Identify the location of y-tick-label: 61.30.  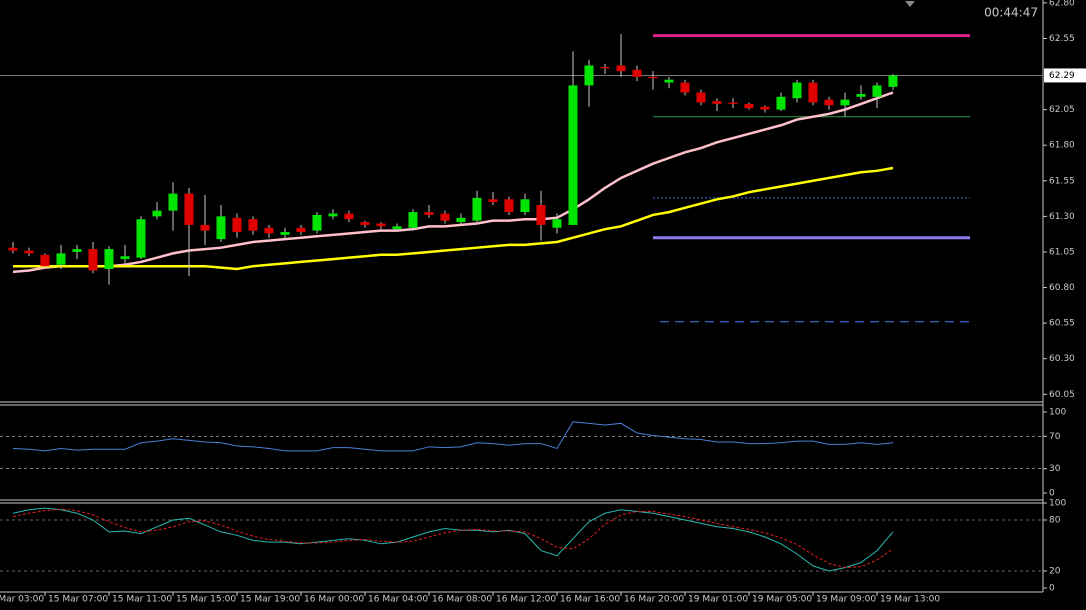
(1062, 217).